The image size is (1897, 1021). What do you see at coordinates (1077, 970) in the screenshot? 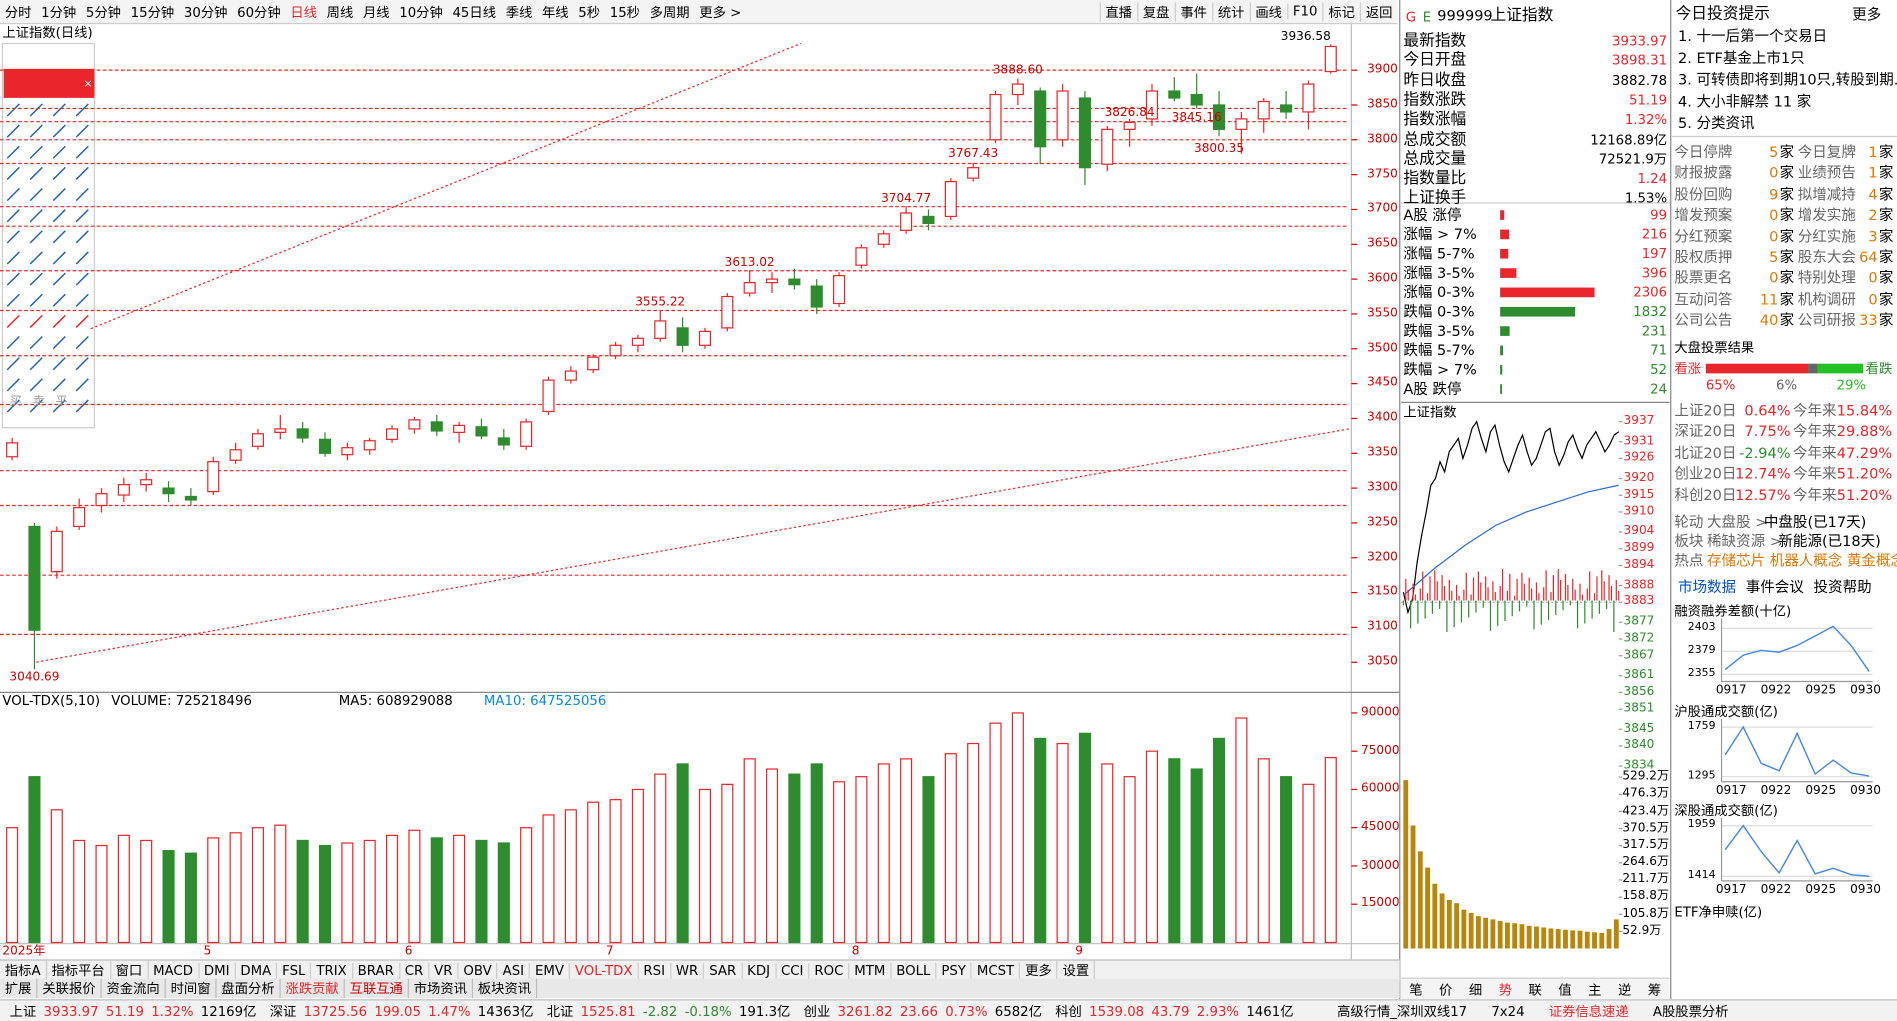
I see `indicator-tab: 设置` at bounding box center [1077, 970].